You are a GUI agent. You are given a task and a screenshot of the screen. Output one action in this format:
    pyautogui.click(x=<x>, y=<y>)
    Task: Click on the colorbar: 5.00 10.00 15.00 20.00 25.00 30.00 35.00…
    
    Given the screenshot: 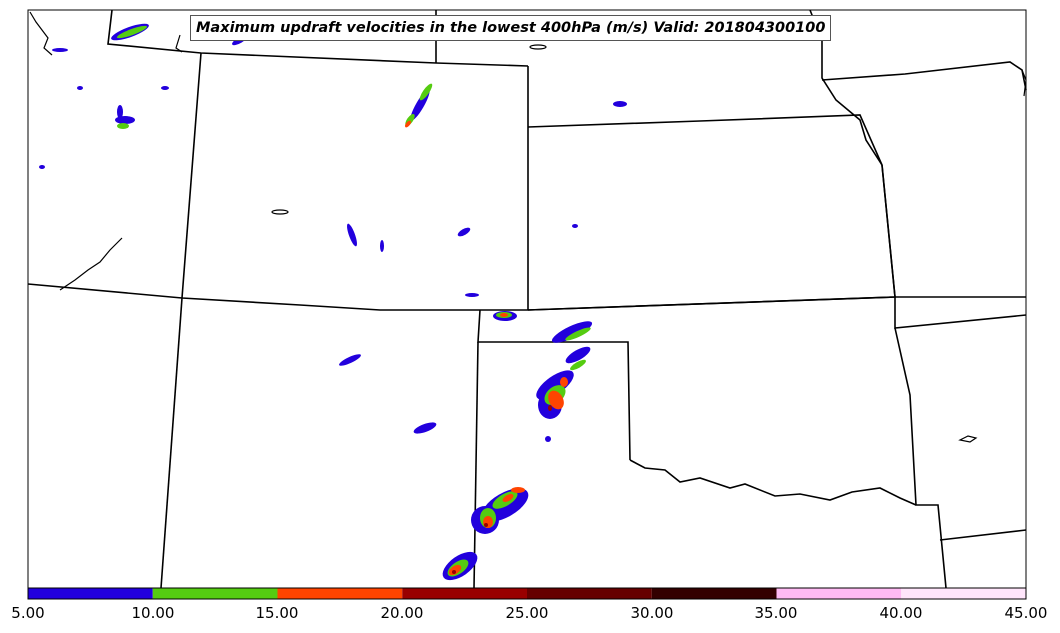 What is the action you would take?
    pyautogui.click(x=529, y=604)
    